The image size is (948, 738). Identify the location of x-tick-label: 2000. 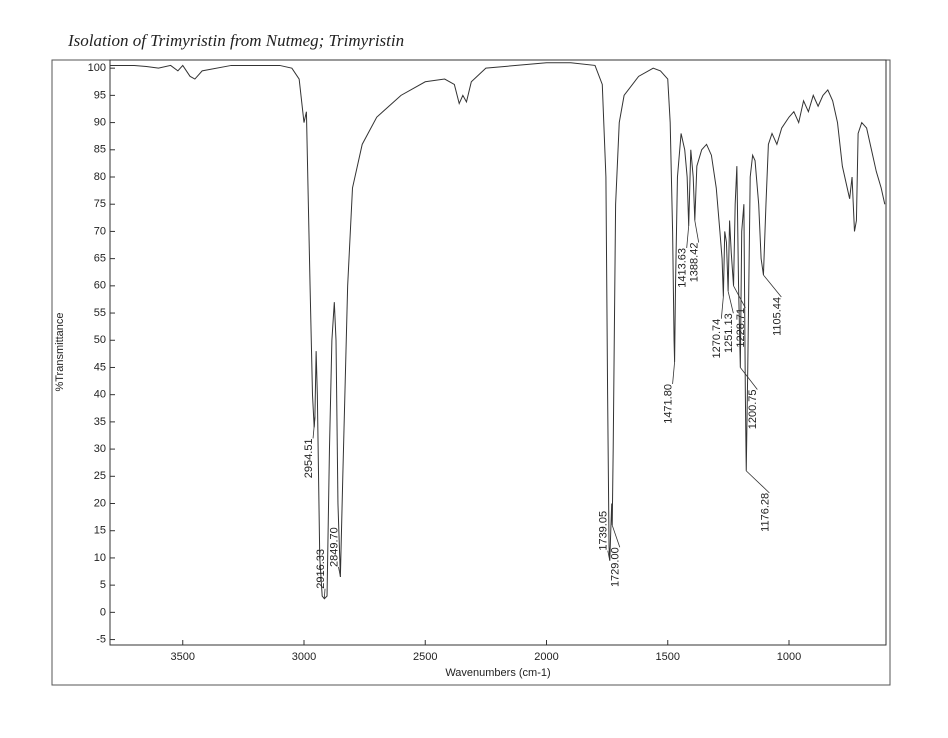
(546, 657).